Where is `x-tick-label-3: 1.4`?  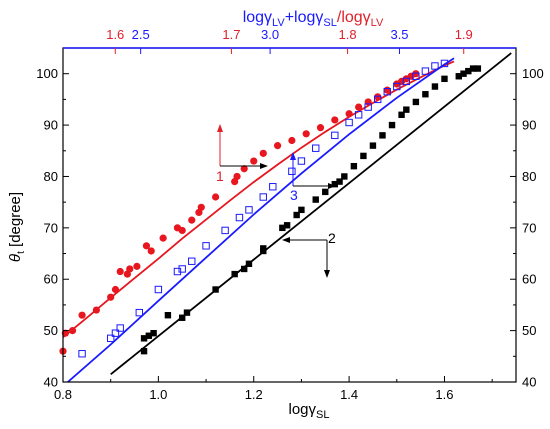 x-tick-label-3: 1.4 is located at coordinates (349, 394).